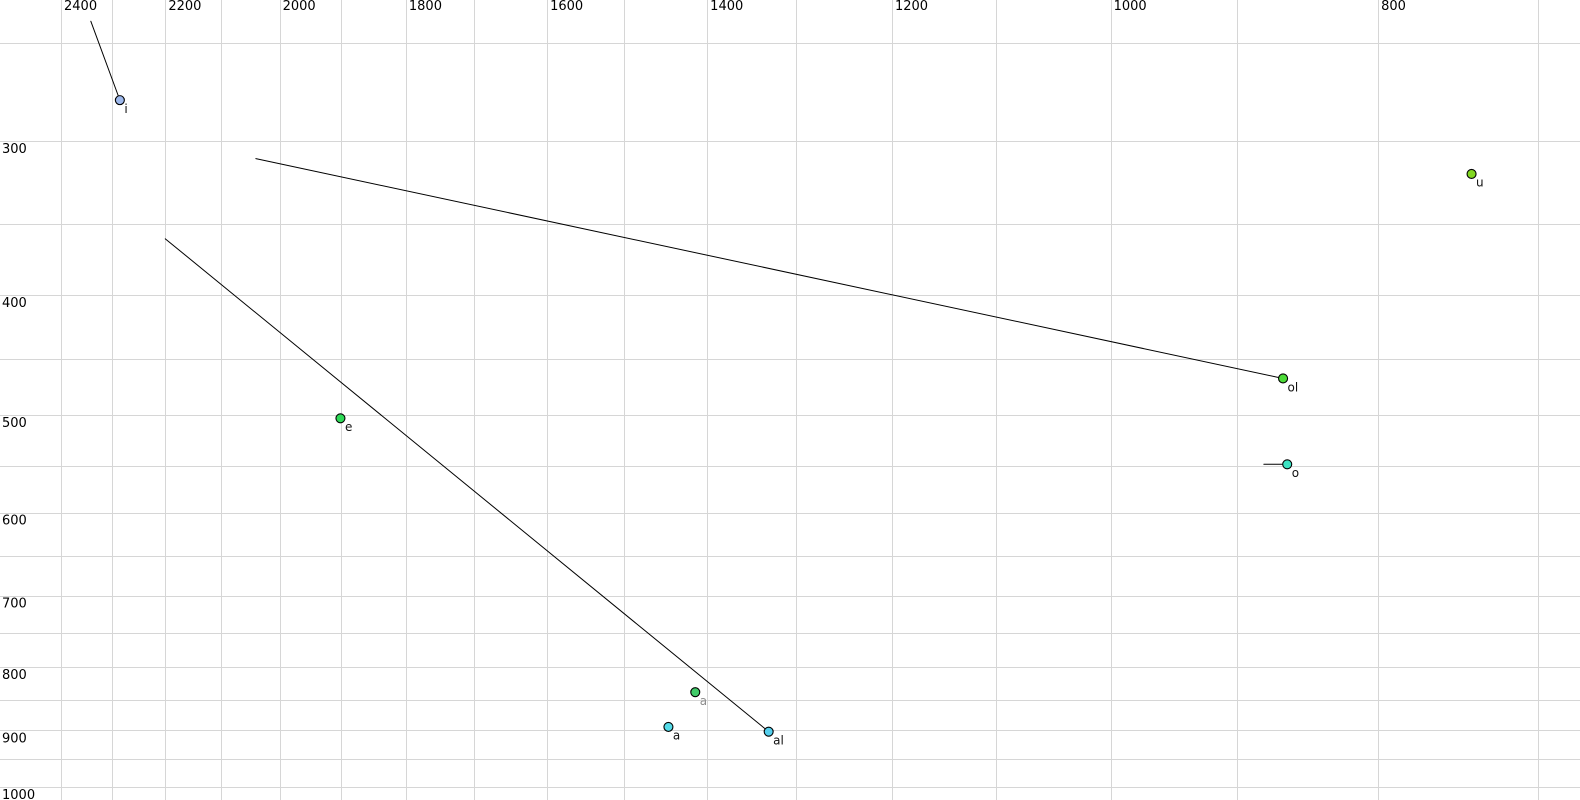  Describe the element at coordinates (184, 7) in the screenshot. I see `x-tick-label: 2200` at that location.